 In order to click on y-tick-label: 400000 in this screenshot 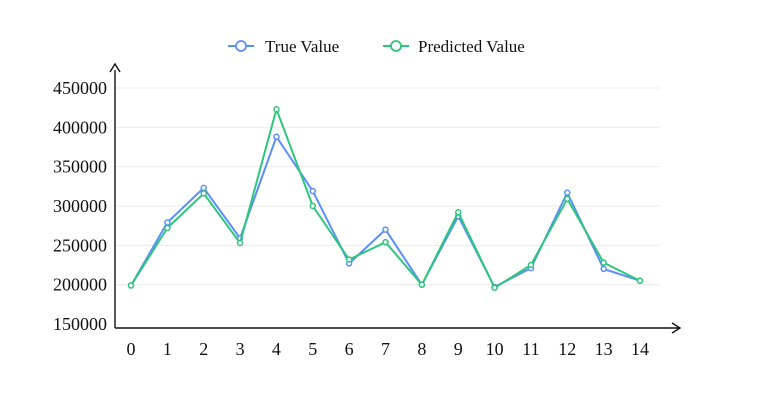, I will do `click(80, 127)`.